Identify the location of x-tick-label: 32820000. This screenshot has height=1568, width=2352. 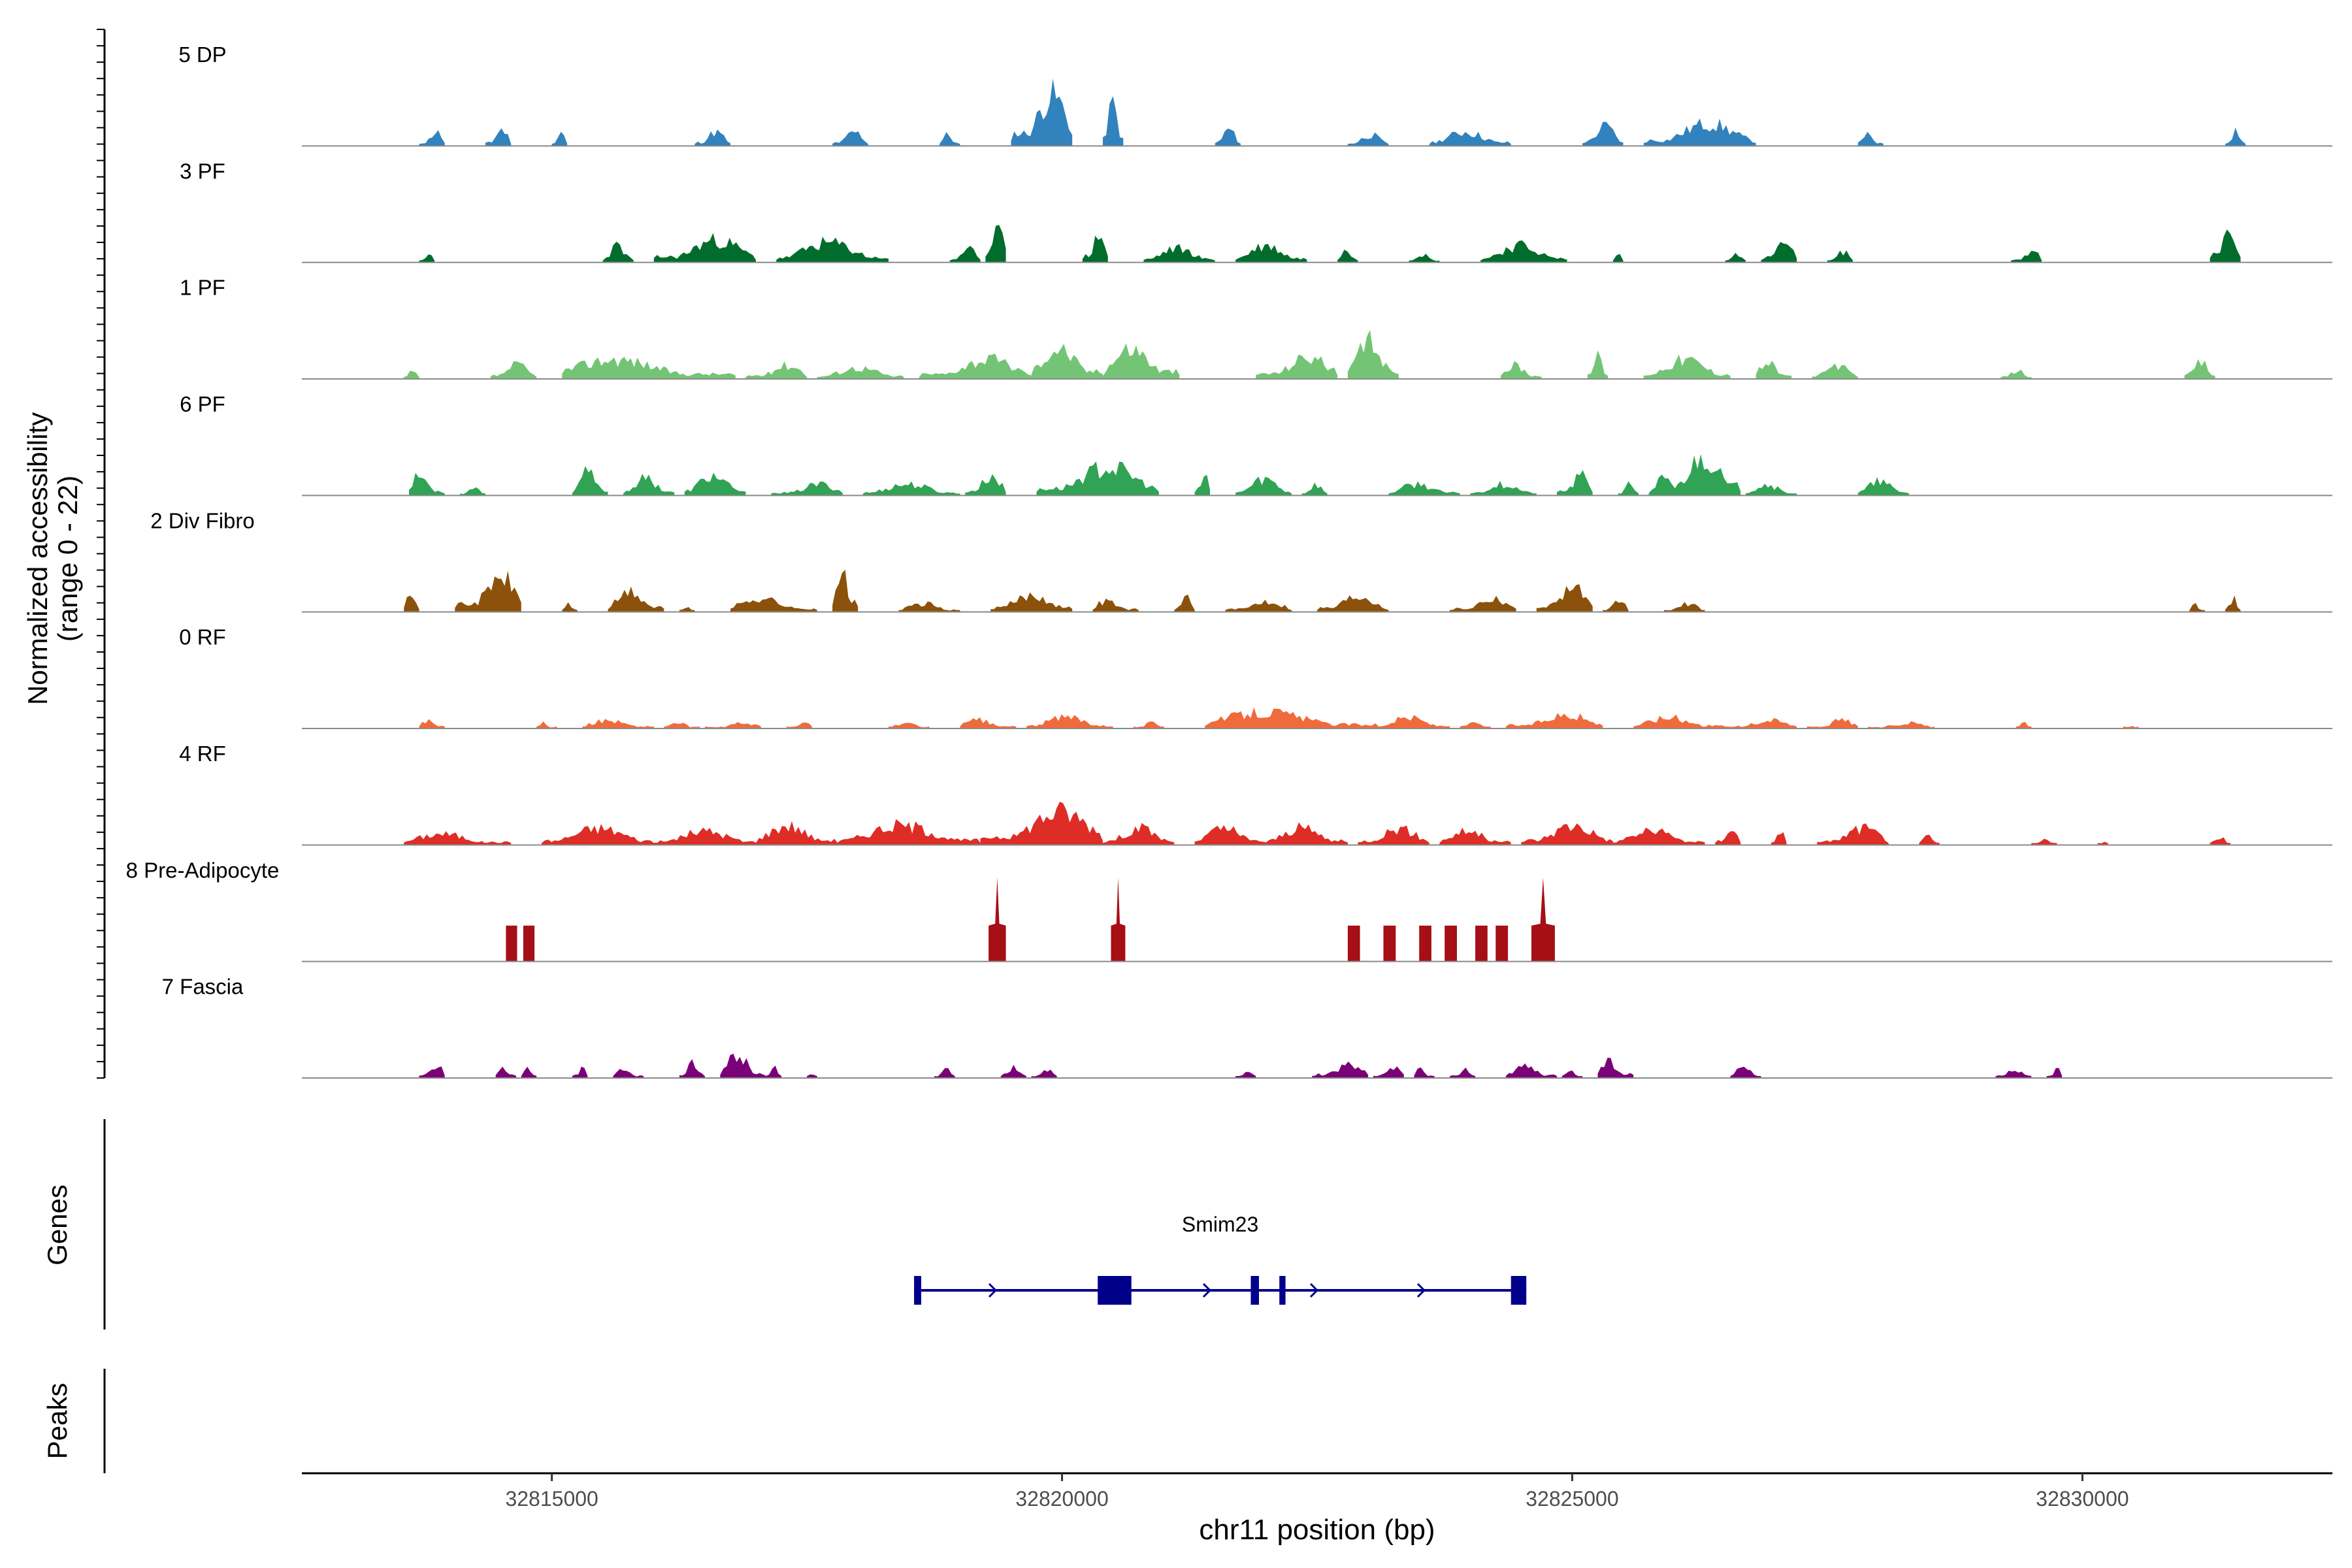
(1061, 1499).